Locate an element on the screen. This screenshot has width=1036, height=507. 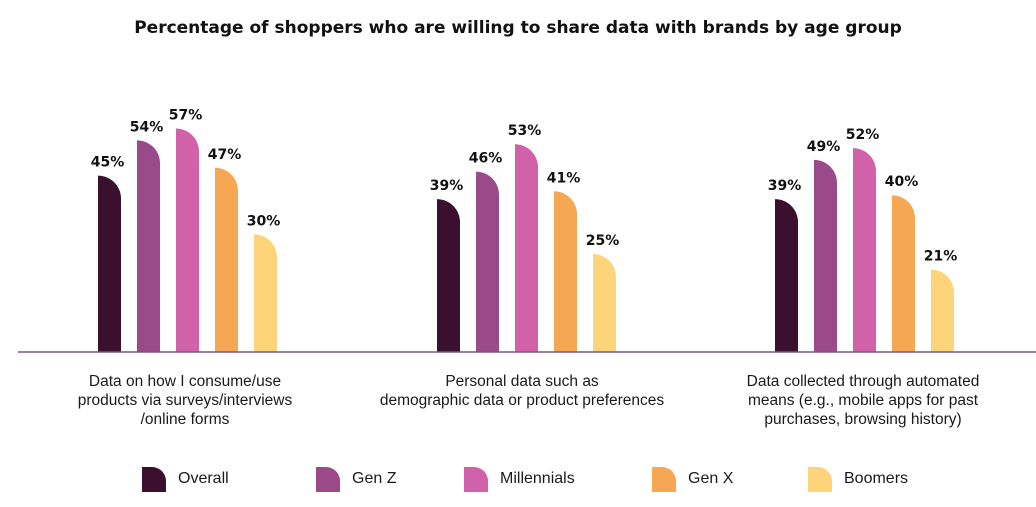
value-label-millennials-group-1: 57% is located at coordinates (186, 116).